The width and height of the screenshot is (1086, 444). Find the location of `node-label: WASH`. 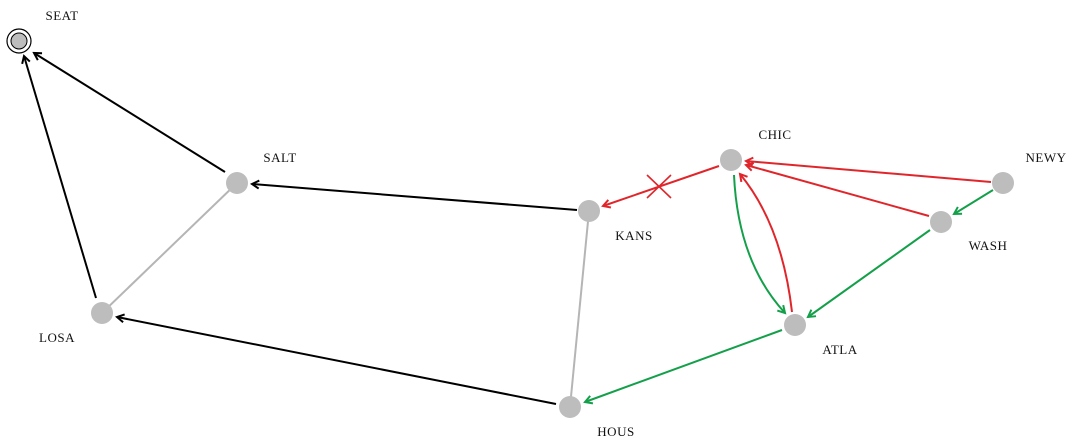

node-label: WASH is located at coordinates (988, 245).